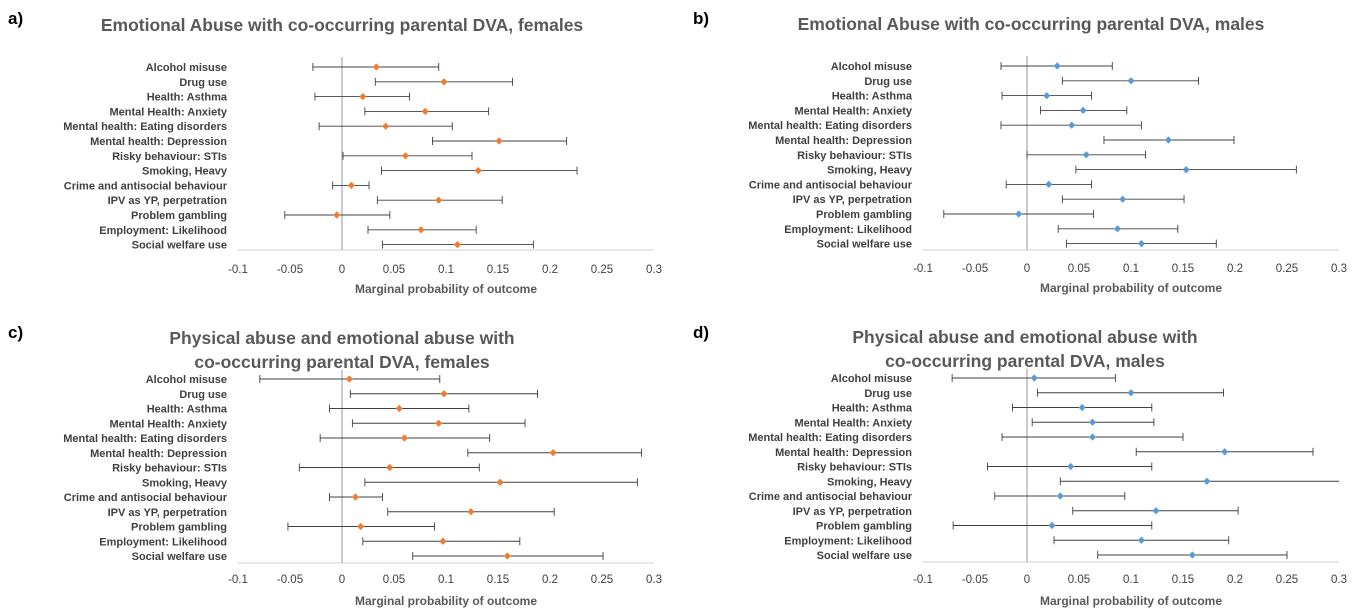  I want to click on chart-title-line: co-occurring parental DVA, females, so click(342, 362).